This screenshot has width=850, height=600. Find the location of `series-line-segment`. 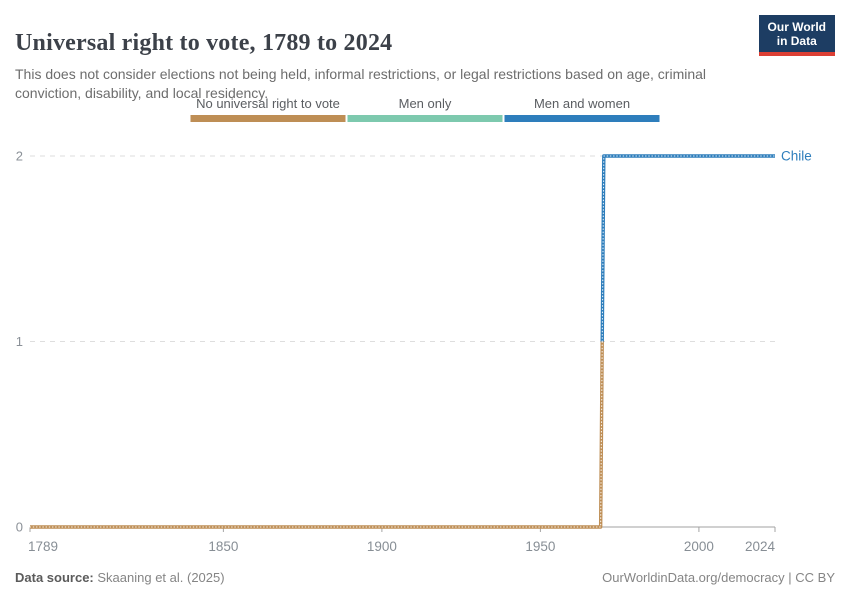

series-line-segment is located at coordinates (687, 248).